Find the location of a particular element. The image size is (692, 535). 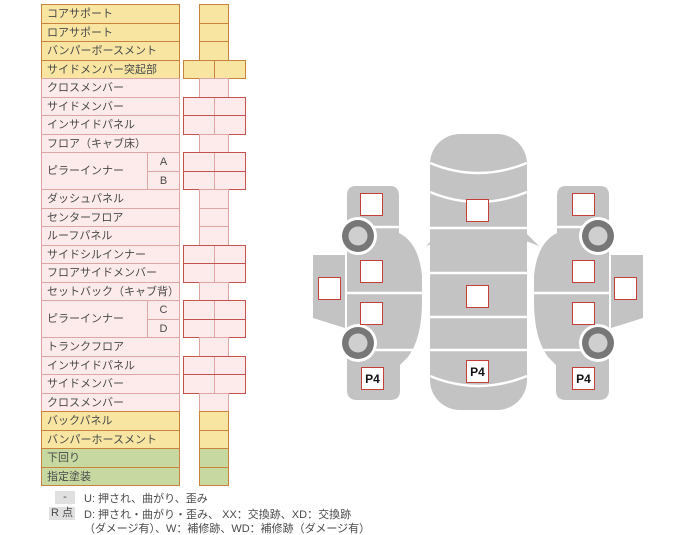

row-label: サイドメンバー突起部 is located at coordinates (110, 69).